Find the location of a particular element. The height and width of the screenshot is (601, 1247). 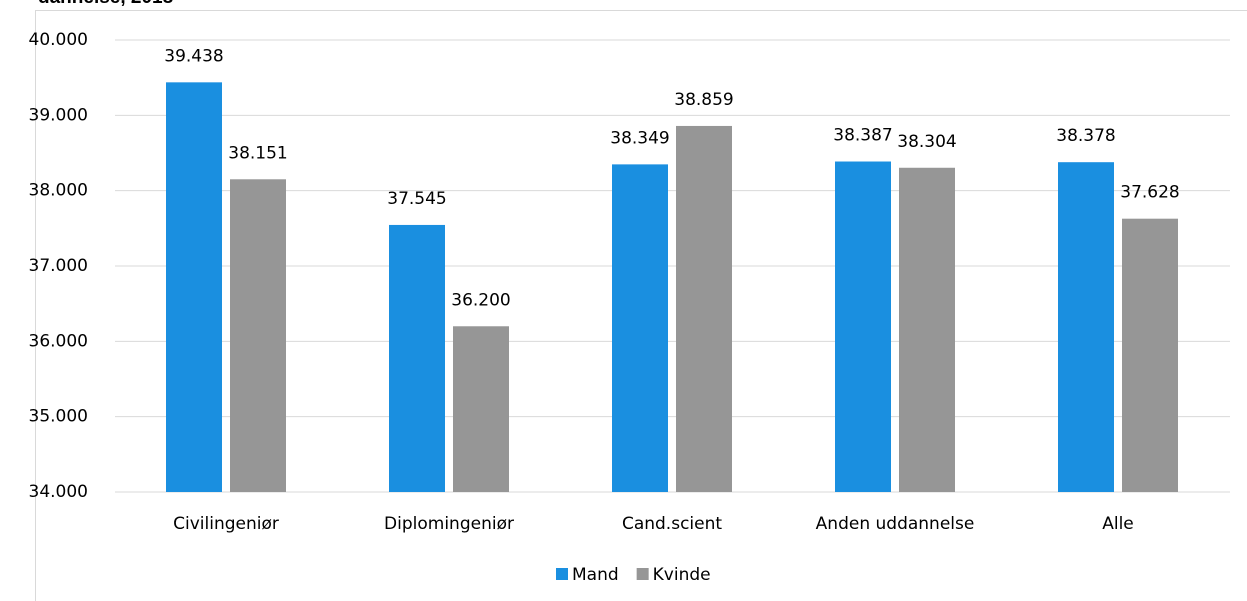

x-tick-label: Civilingeniør is located at coordinates (226, 524).